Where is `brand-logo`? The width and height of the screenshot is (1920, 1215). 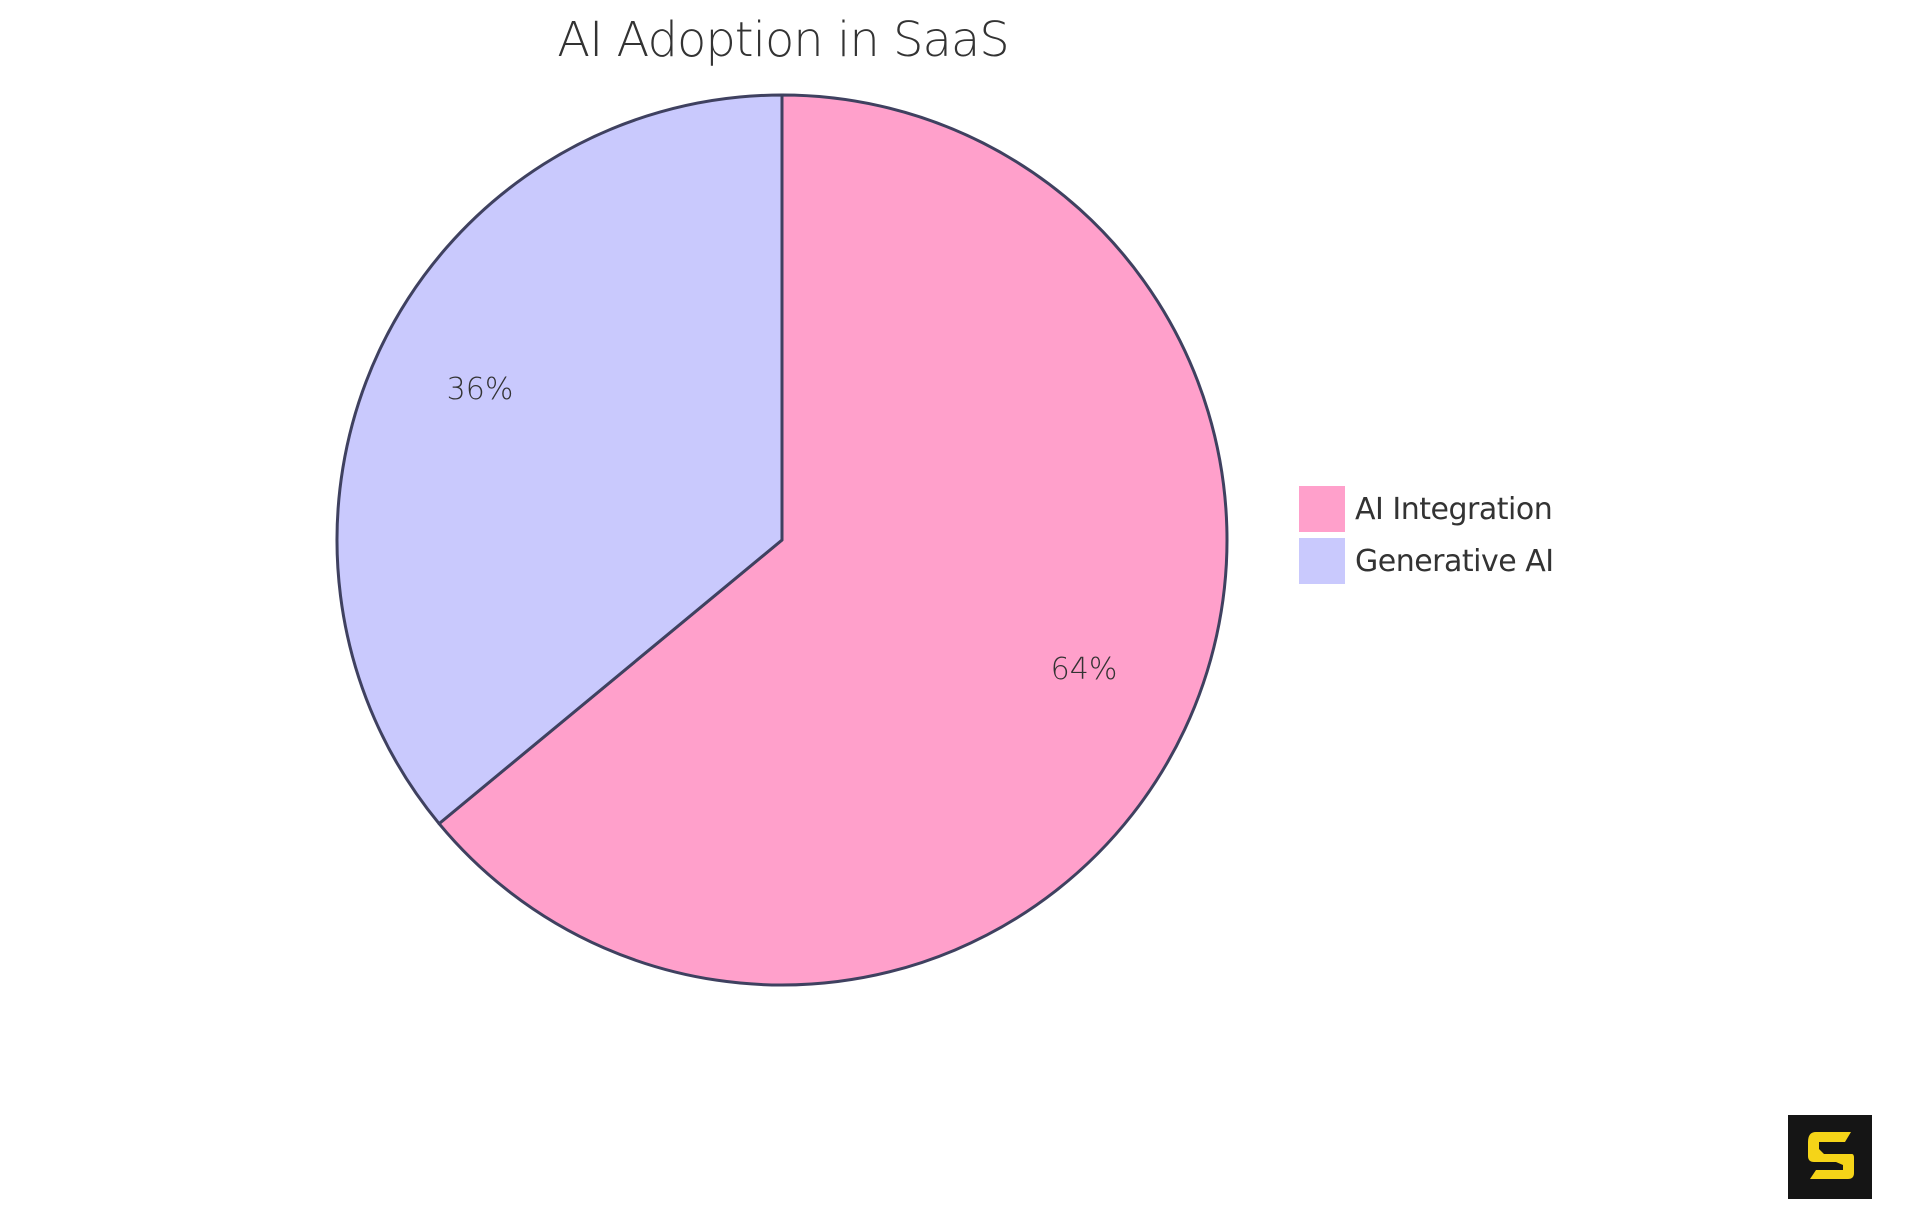 brand-logo is located at coordinates (1830, 1157).